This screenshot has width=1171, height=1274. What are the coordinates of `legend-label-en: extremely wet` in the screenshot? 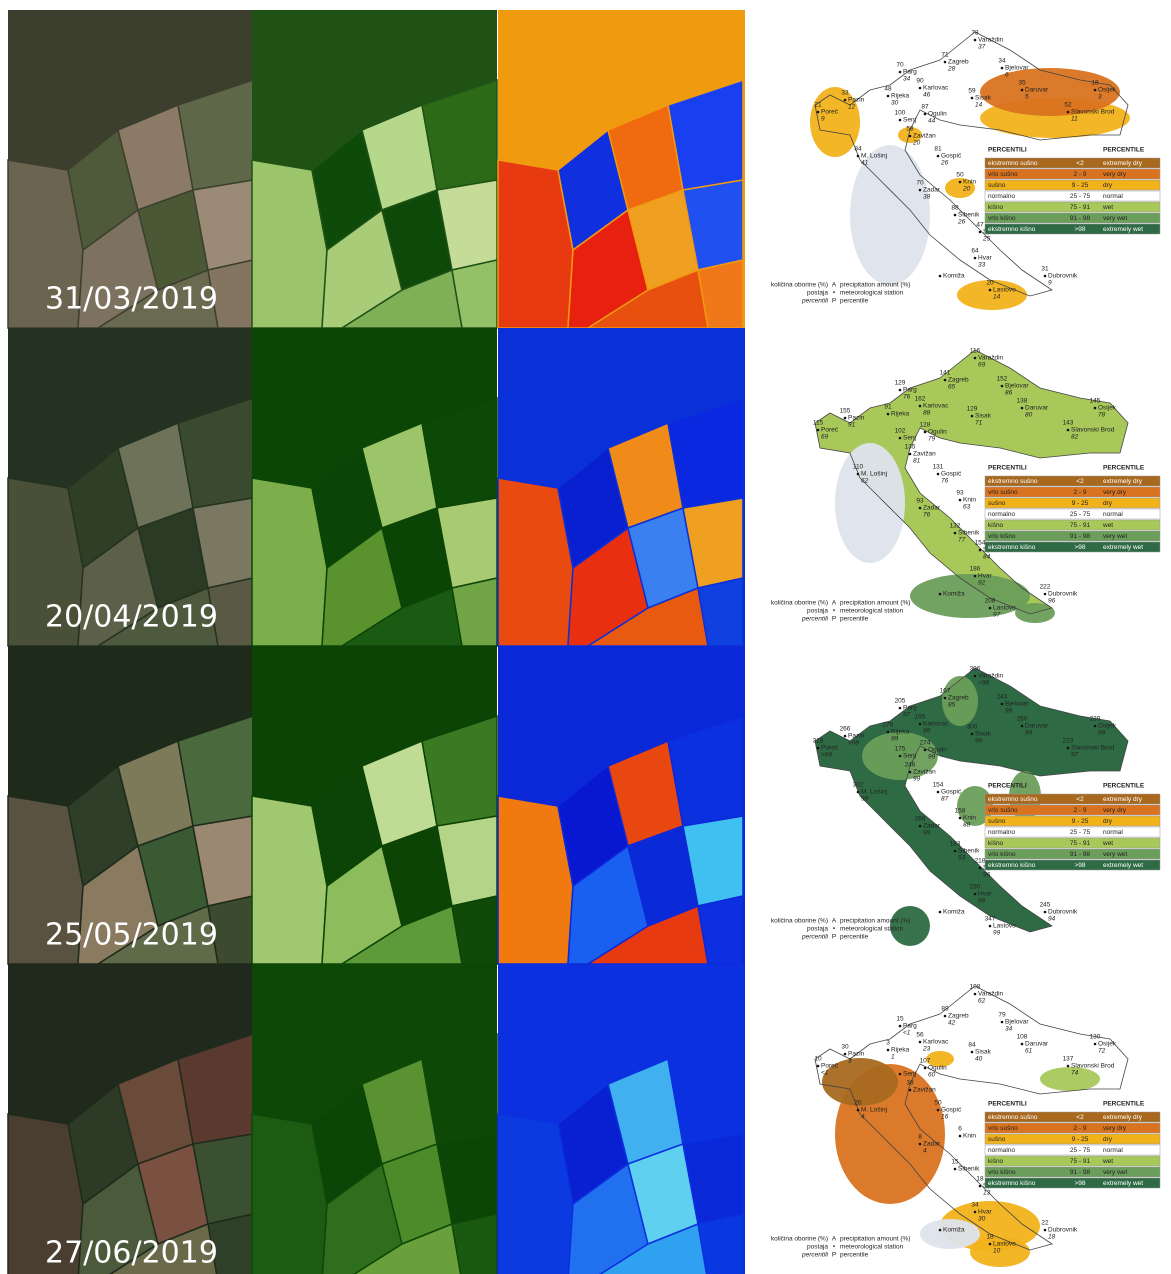 It's located at (1123, 1183).